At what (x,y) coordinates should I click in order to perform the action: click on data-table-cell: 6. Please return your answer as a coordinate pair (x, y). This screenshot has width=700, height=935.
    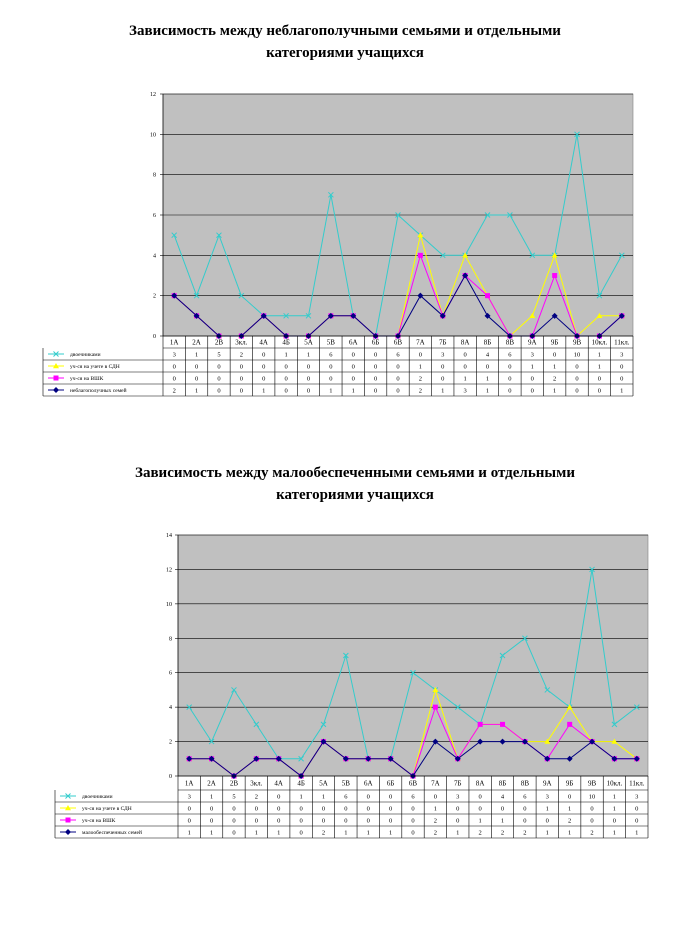
    Looking at the image, I should click on (525, 796).